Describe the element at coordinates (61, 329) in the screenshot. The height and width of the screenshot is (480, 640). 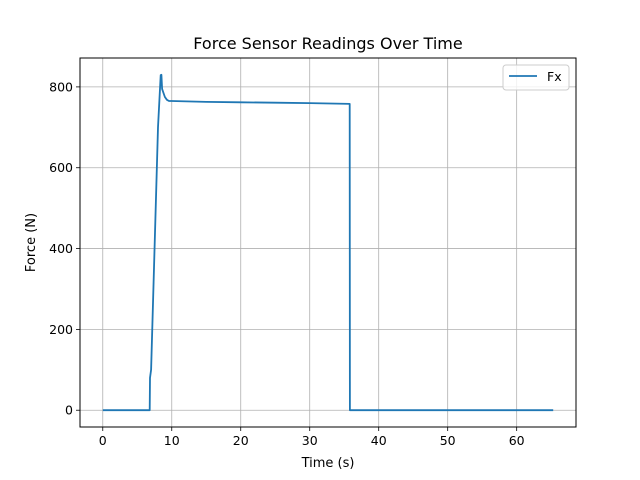
I see `y-tick-label: 200` at that location.